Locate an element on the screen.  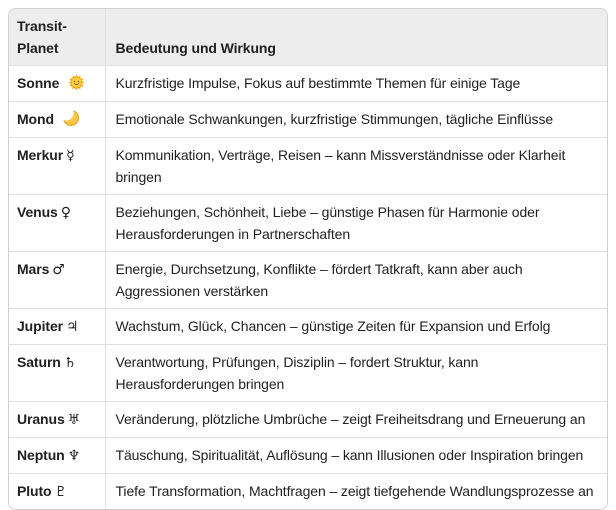
planet-symbol-icon: ♆ is located at coordinates (74, 456).